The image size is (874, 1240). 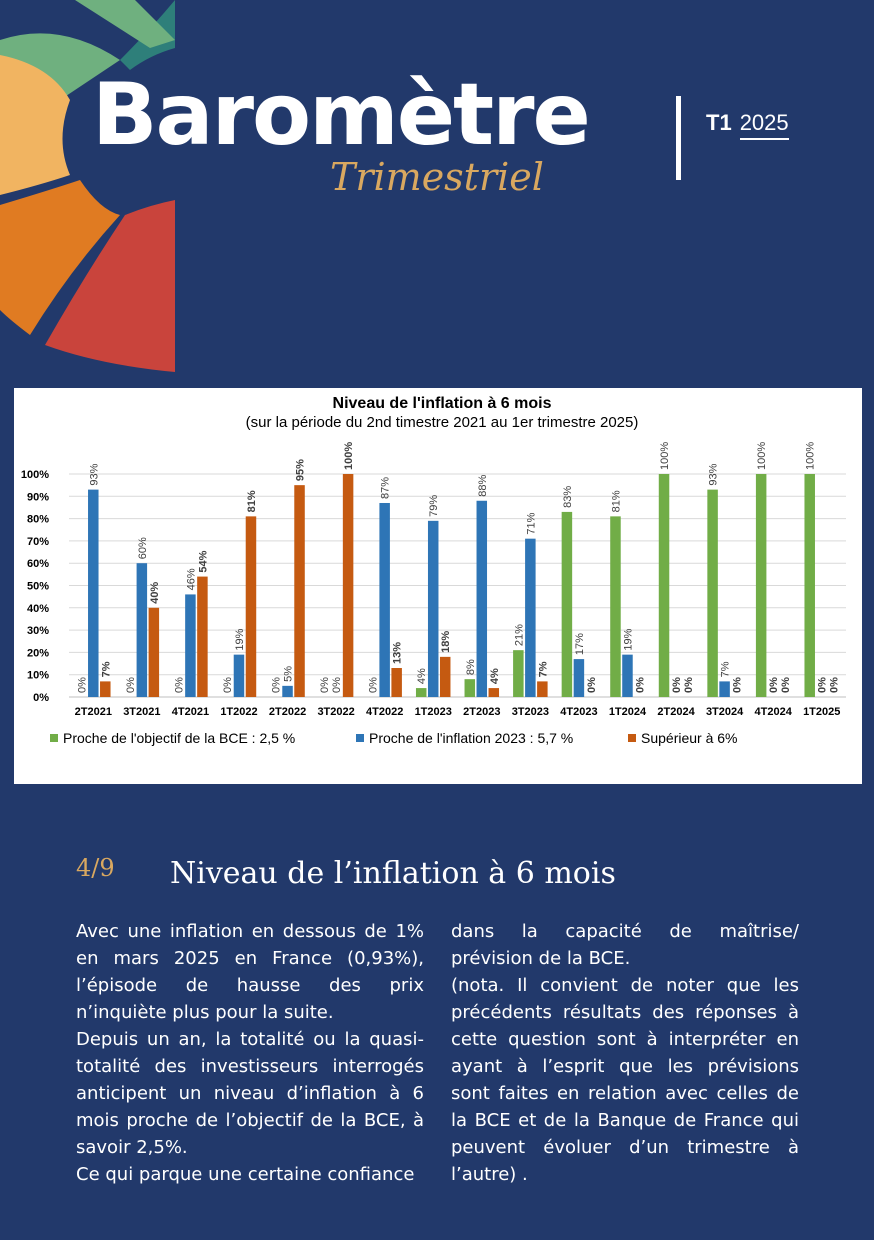 I want to click on x-tick-label: 2T2024, so click(x=676, y=712).